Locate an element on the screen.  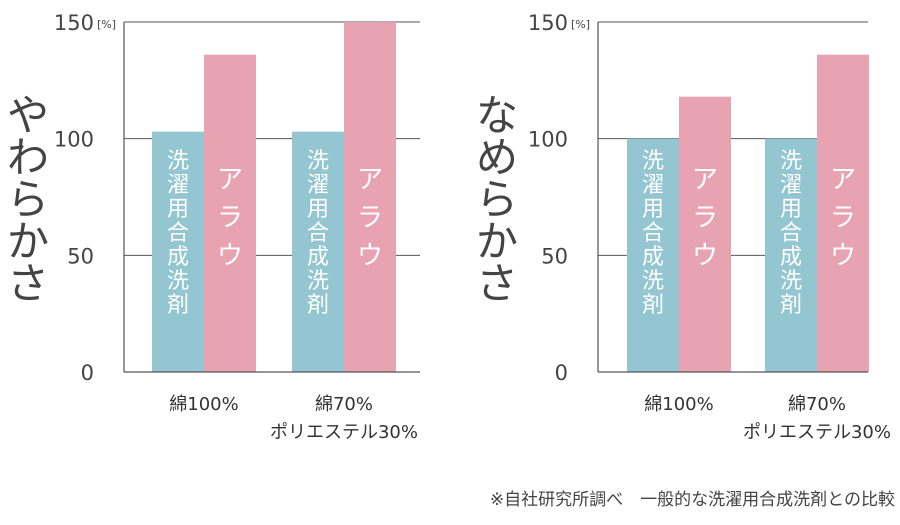
y-axis-label: やわらかさ is located at coordinates (28, 199).